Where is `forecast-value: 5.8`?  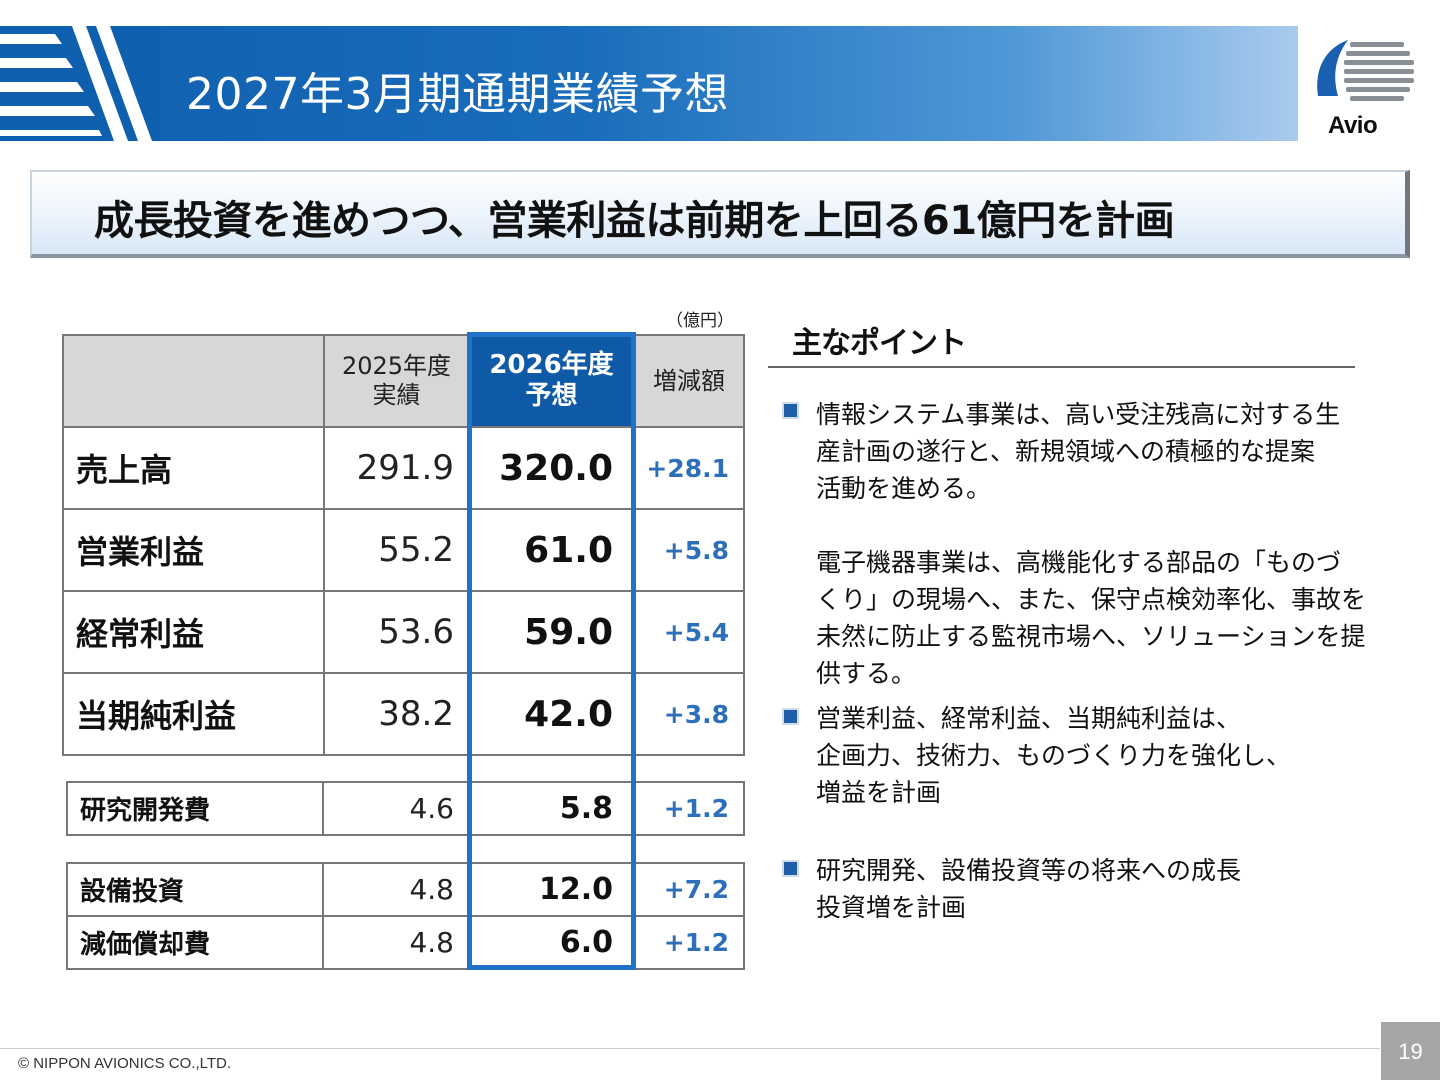
forecast-value: 5.8 is located at coordinates (551, 808).